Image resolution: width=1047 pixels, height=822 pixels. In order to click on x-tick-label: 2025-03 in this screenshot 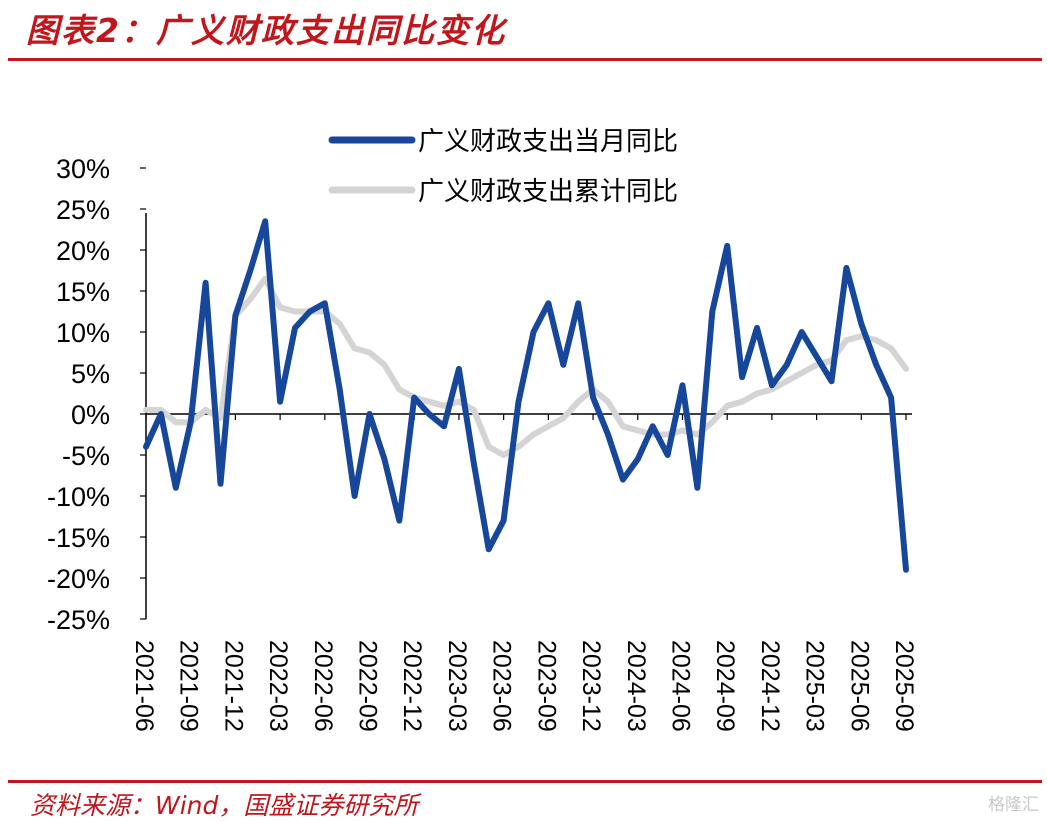, I will do `click(815, 686)`.